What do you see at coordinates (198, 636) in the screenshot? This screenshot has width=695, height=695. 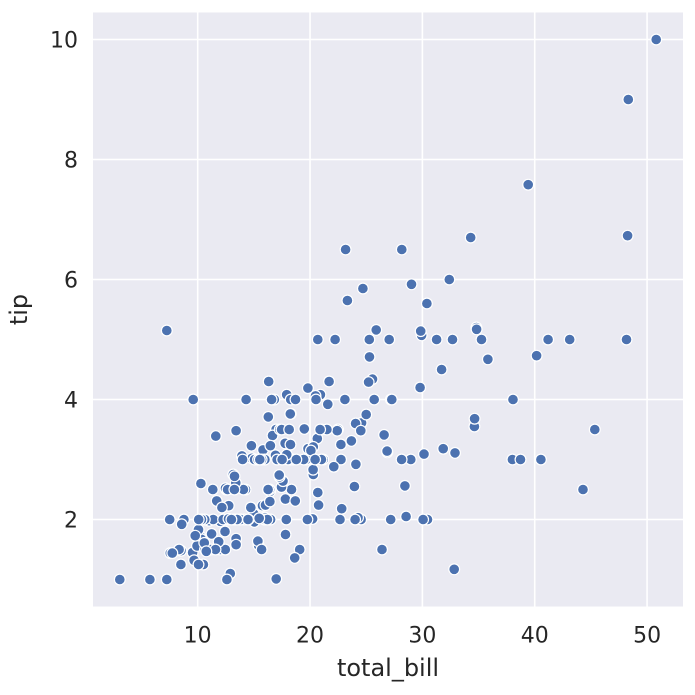 I see `x-tick-label: 10` at bounding box center [198, 636].